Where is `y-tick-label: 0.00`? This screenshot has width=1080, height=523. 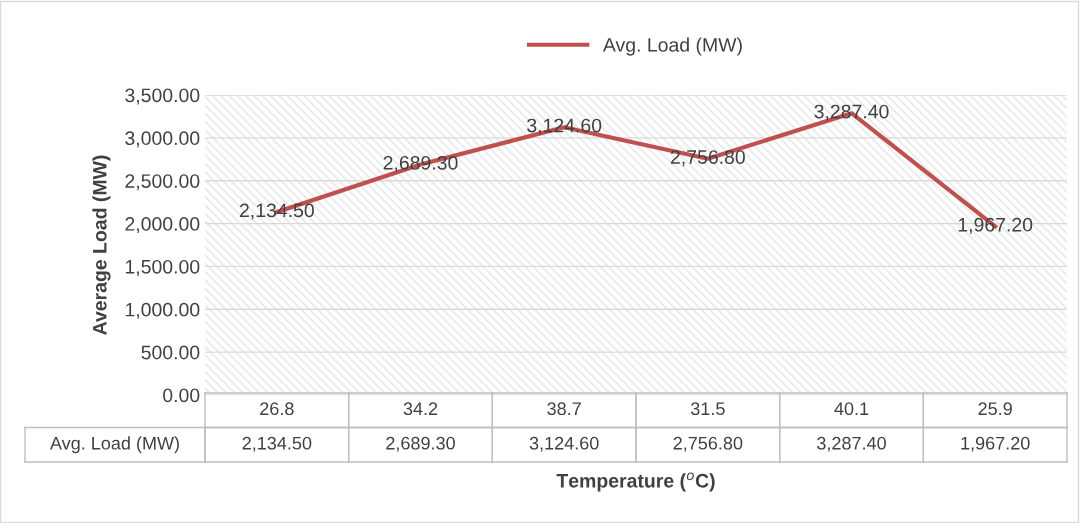
y-tick-label: 0.00 is located at coordinates (181, 395).